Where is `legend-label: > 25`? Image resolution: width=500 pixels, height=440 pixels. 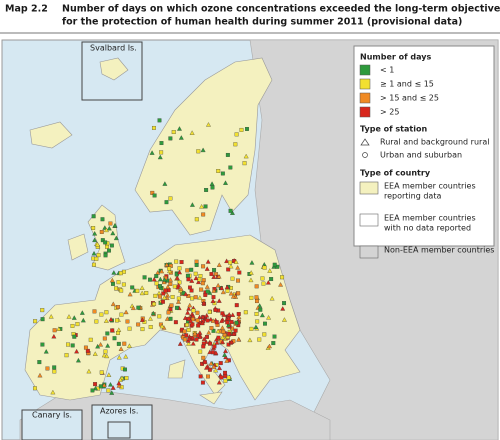
legend-label: > 25 is located at coordinates (389, 112).